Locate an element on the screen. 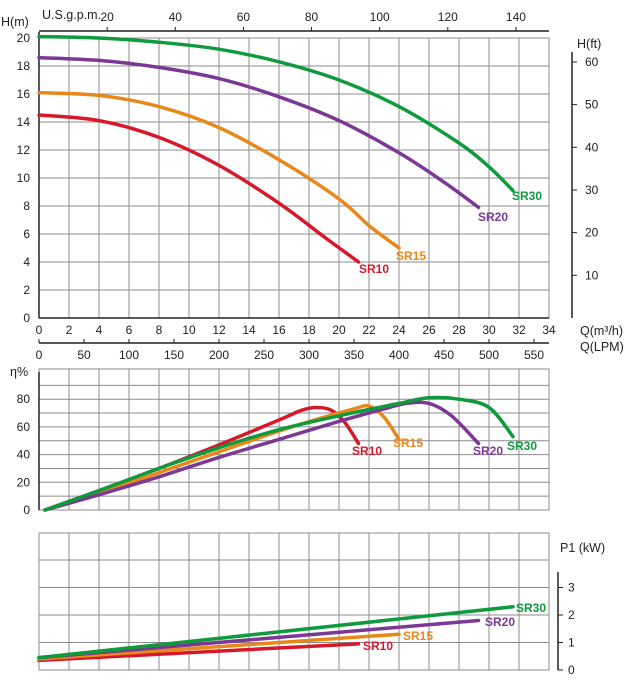 The width and height of the screenshot is (640, 685). eff-curve-sr30 is located at coordinates (279, 453).